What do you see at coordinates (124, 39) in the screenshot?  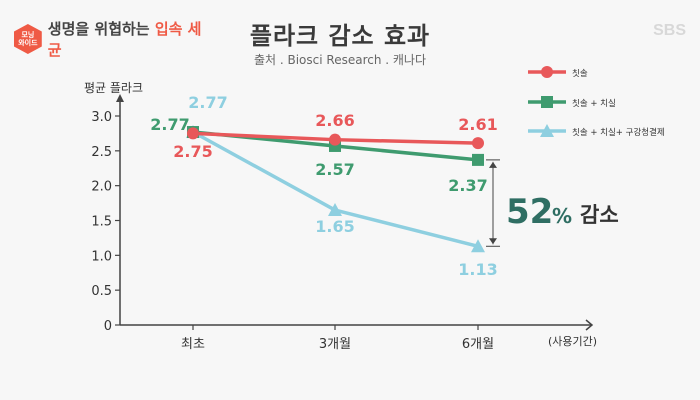 I see `segment-title-accent: 입속 세균` at bounding box center [124, 39].